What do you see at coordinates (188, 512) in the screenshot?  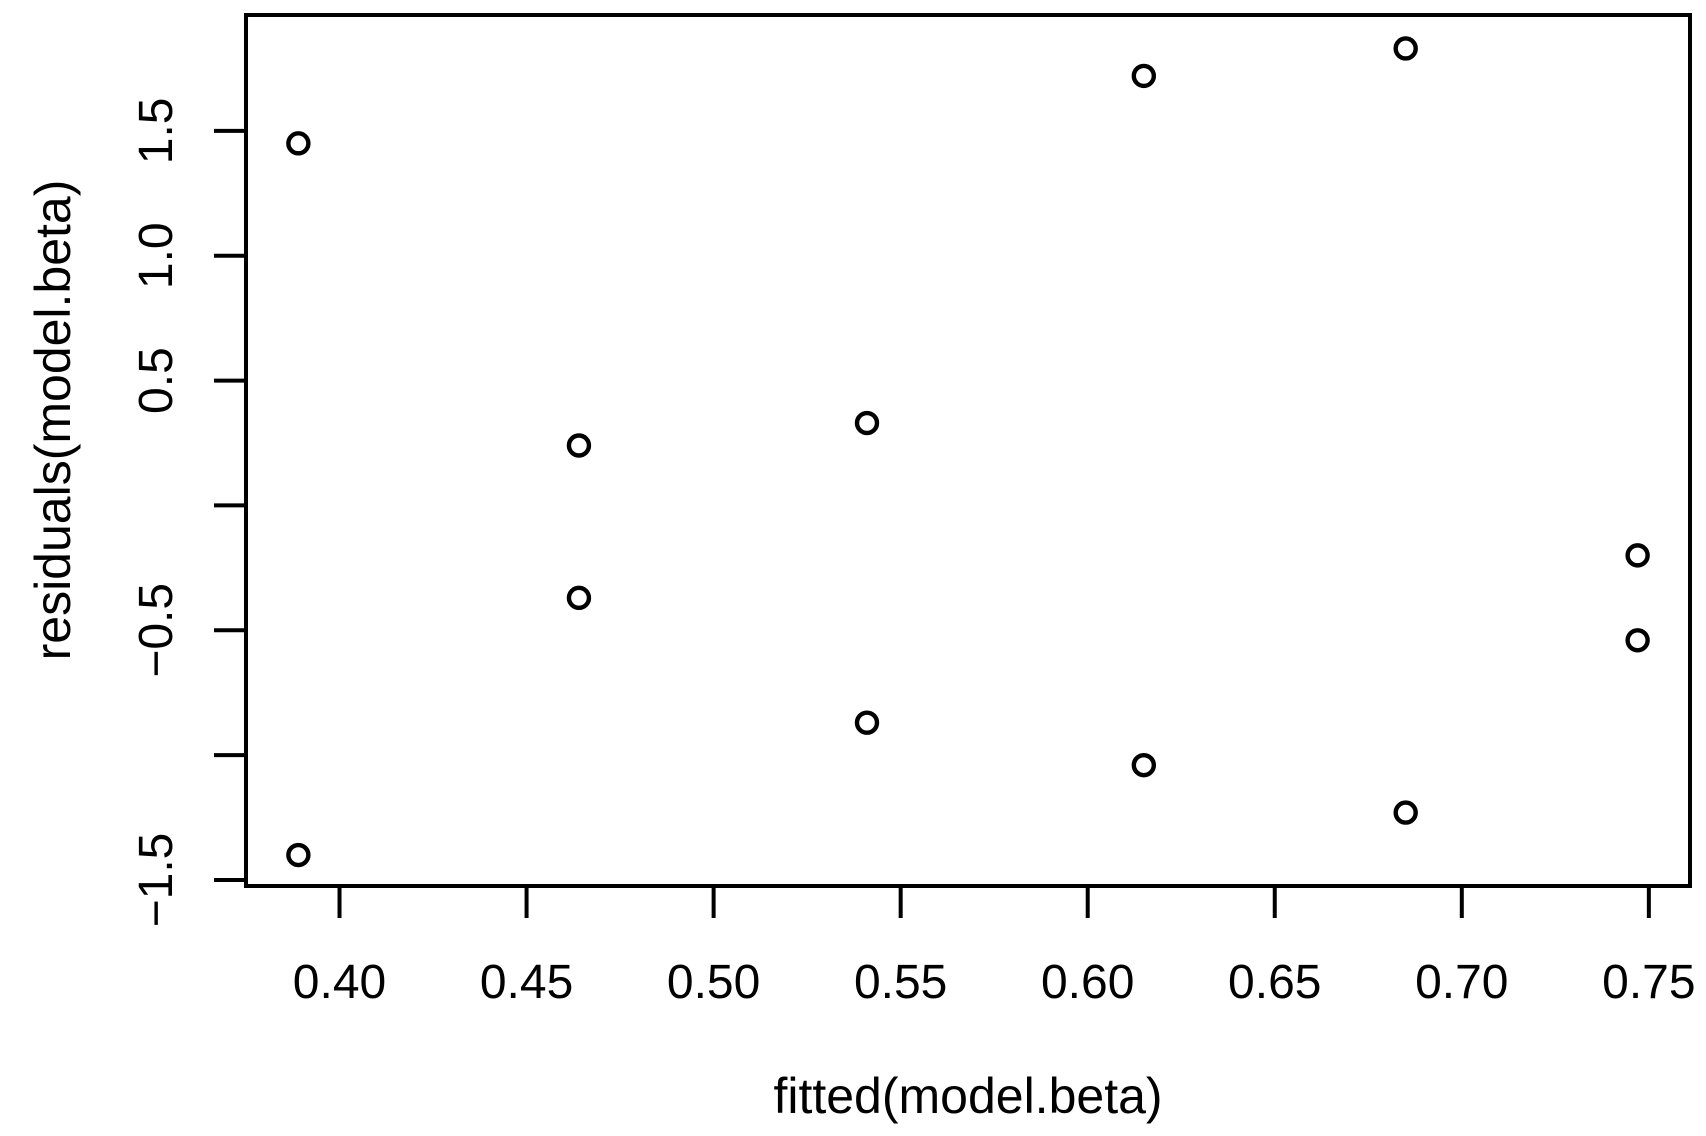 I see `y-axis: 1.5 1.0 0.5 −0.5 −1.5` at bounding box center [188, 512].